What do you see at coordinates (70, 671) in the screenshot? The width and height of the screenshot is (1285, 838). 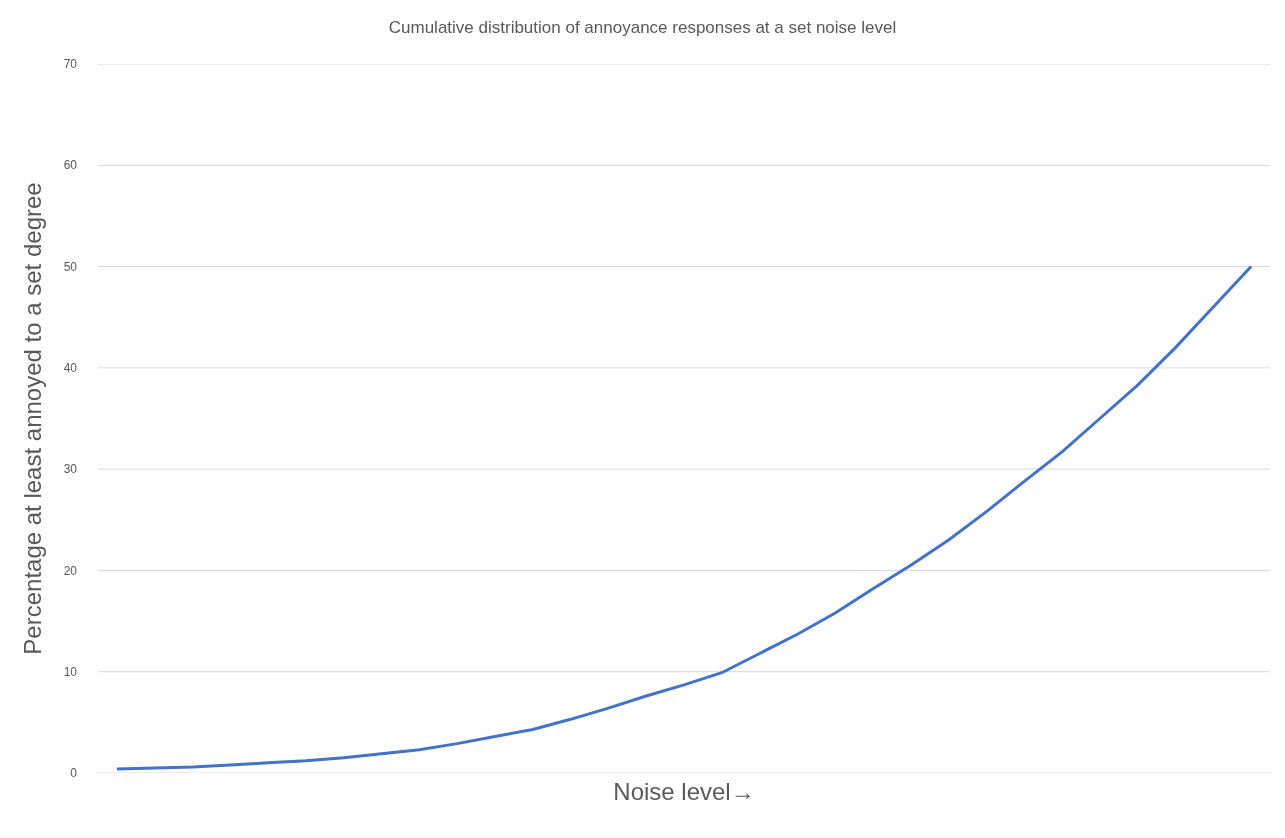 I see `y-tick-label: 10` at bounding box center [70, 671].